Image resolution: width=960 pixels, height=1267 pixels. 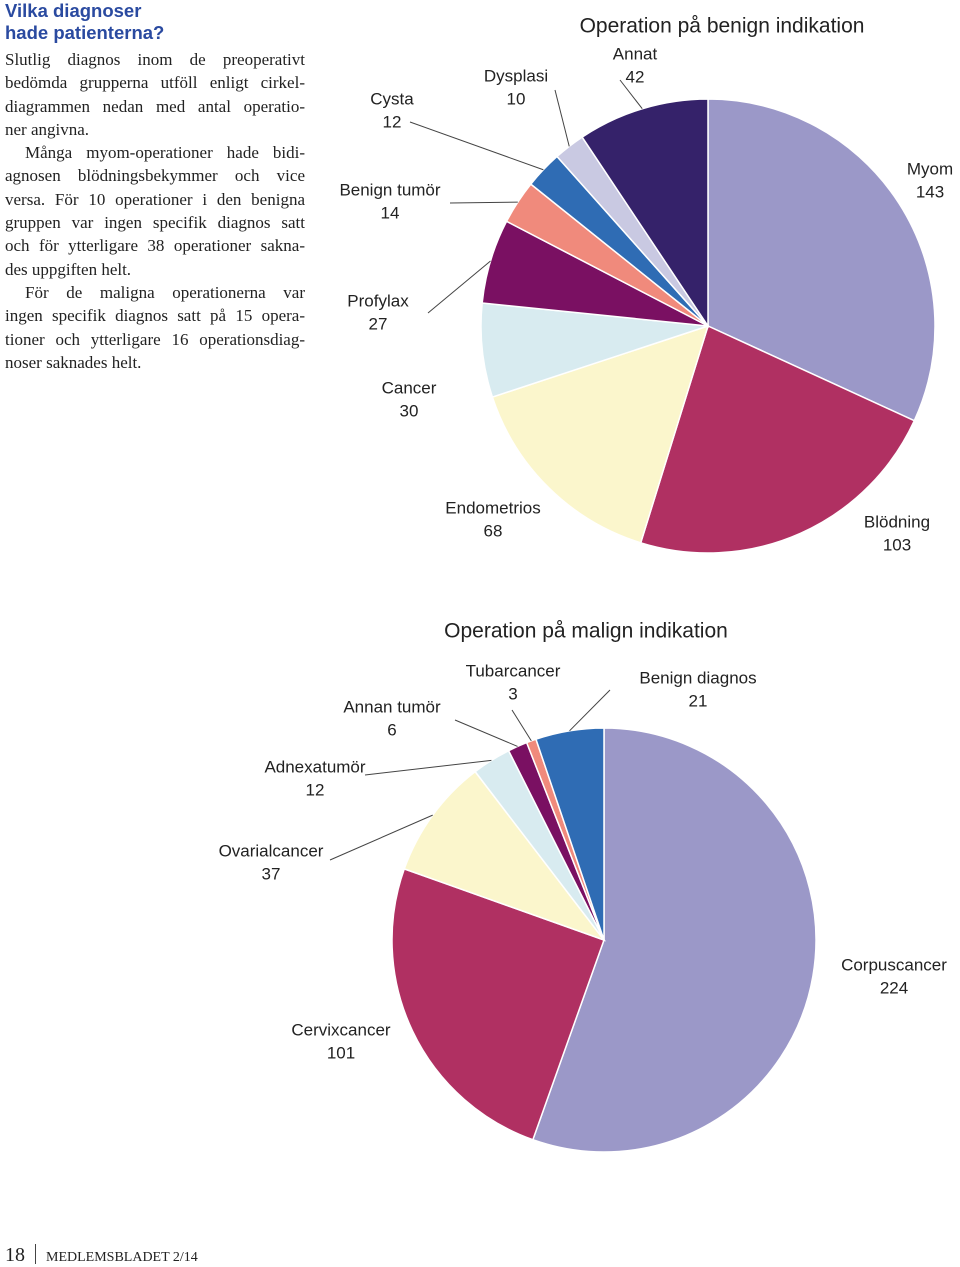 What do you see at coordinates (341, 1052) in the screenshot?
I see `slice-value: 101` at bounding box center [341, 1052].